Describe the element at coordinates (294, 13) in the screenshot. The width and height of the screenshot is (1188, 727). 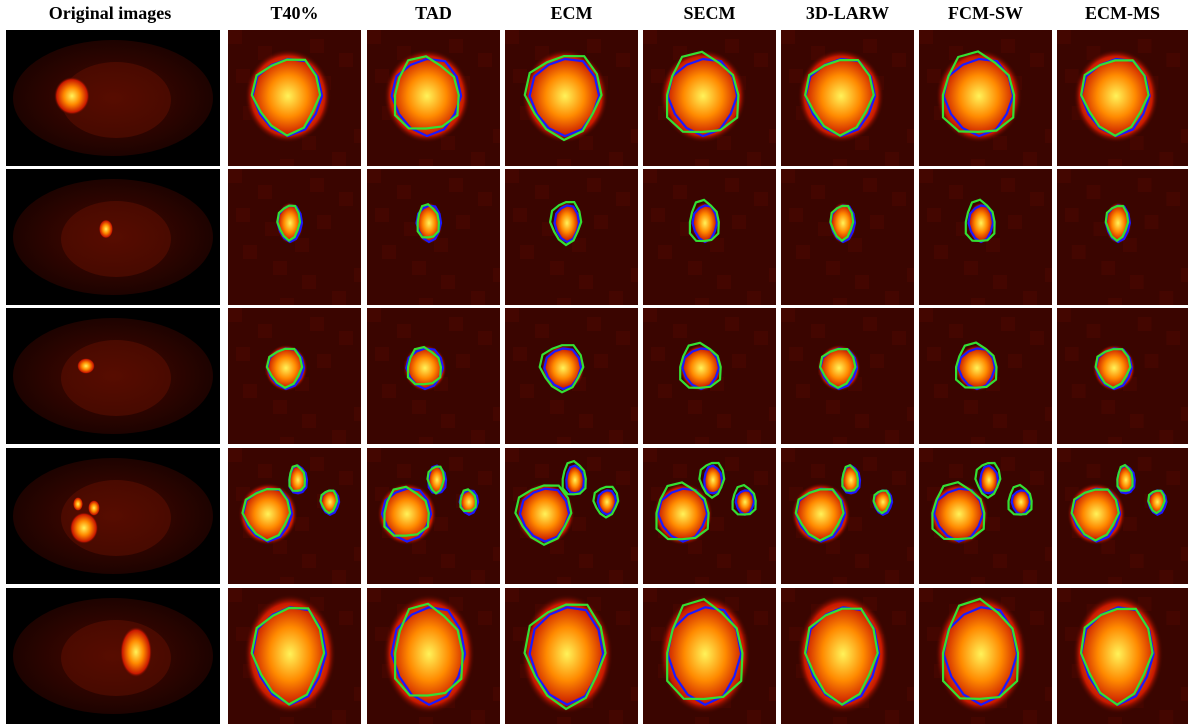
I see `column-title-t40: T40%` at that location.